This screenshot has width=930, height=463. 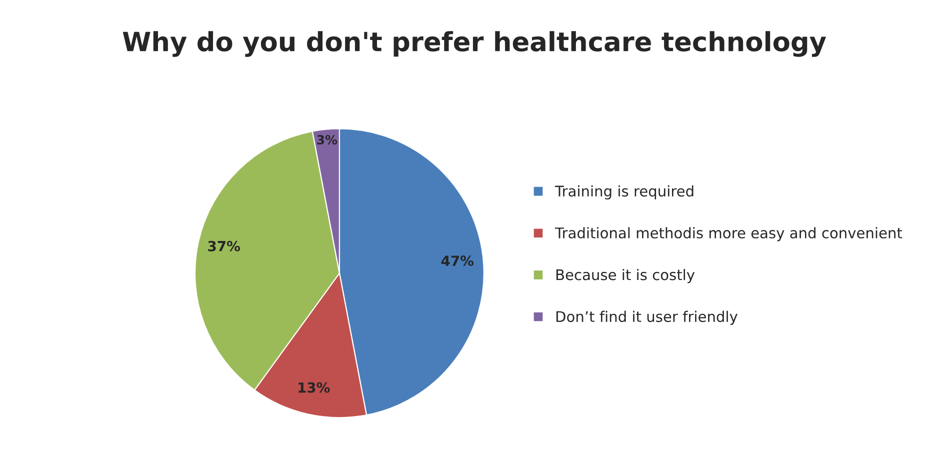 I want to click on data-label: 37%, so click(x=224, y=246).